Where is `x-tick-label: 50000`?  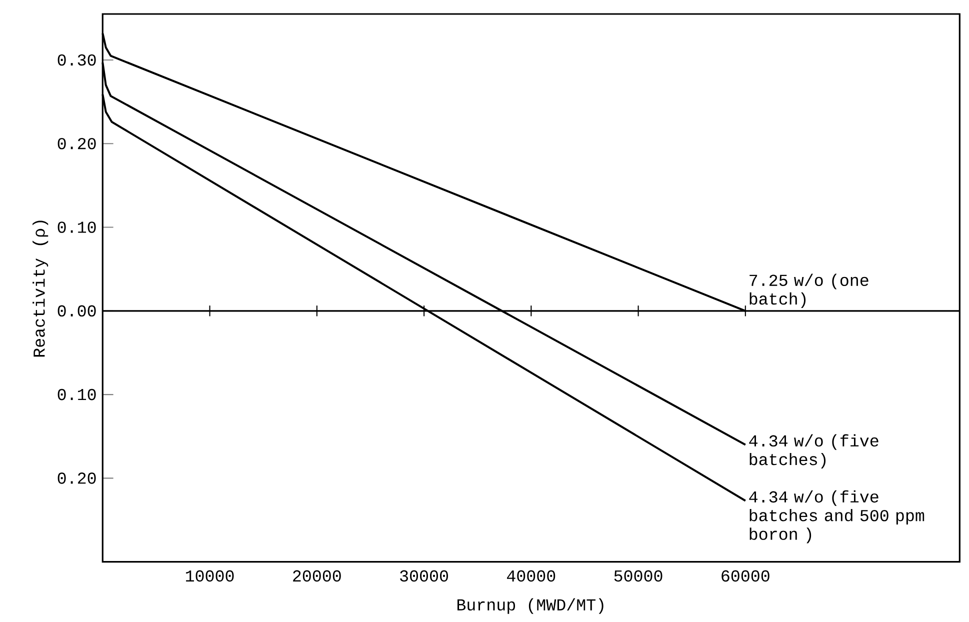 x-tick-label: 50000 is located at coordinates (638, 576).